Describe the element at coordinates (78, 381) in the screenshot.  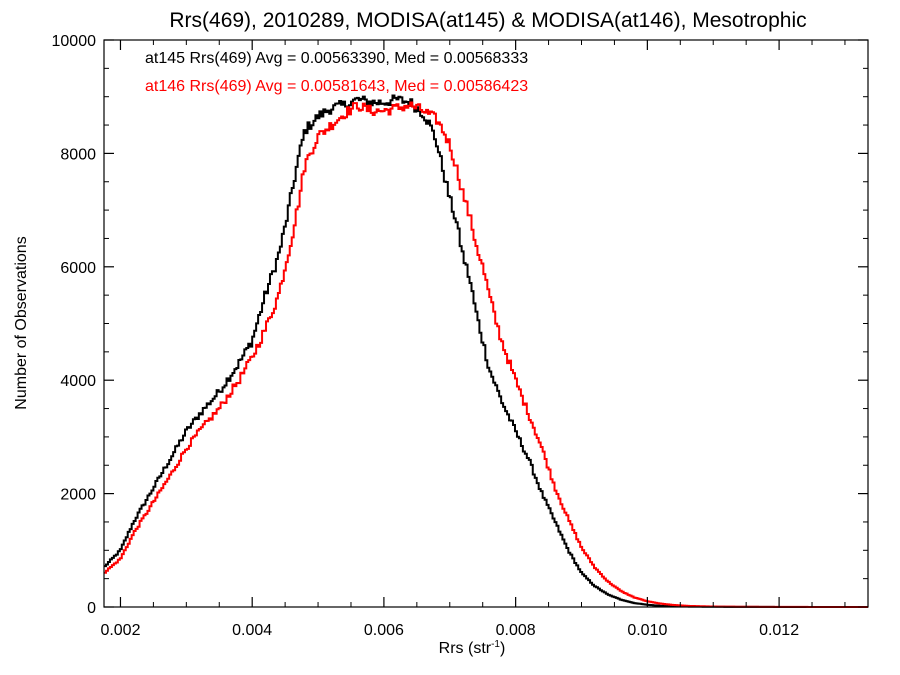
I see `y-tick-label-2: 4000` at that location.